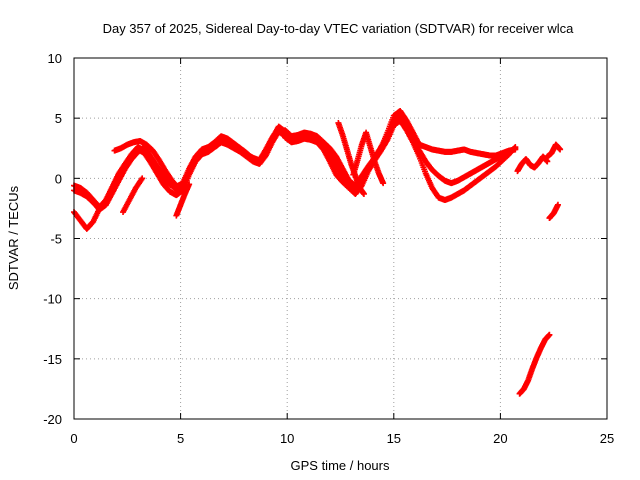 The height and width of the screenshot is (480, 640). I want to click on series-track-k, so click(368, 158).